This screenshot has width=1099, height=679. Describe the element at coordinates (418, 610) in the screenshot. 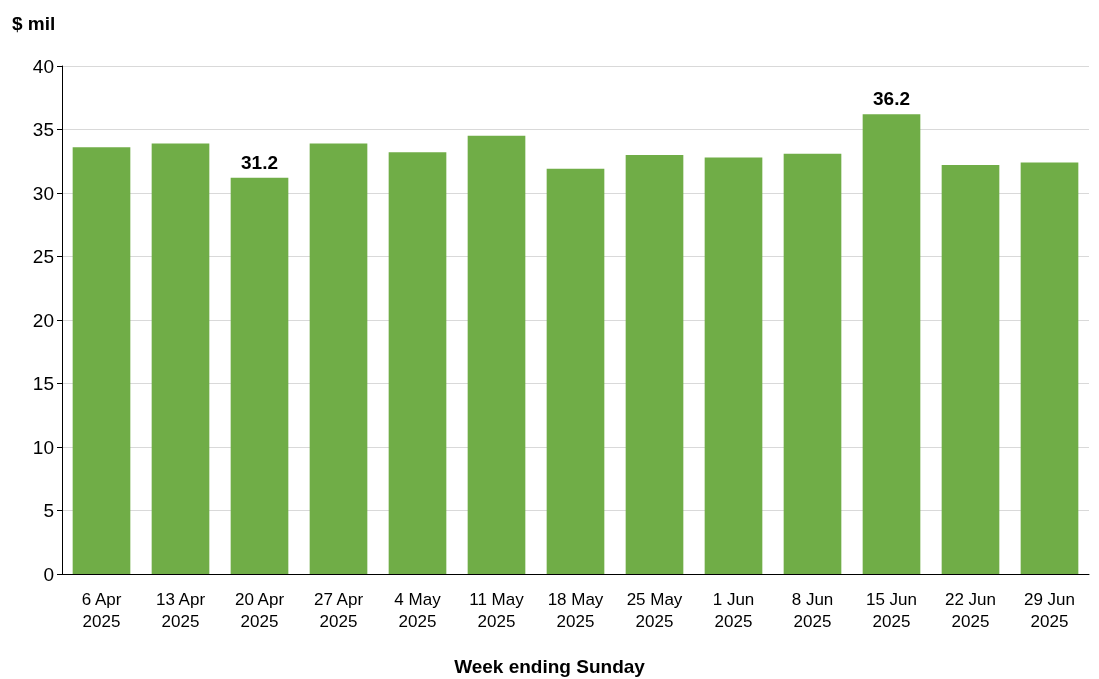

I see `x-tick-label: 4 May 2025` at that location.